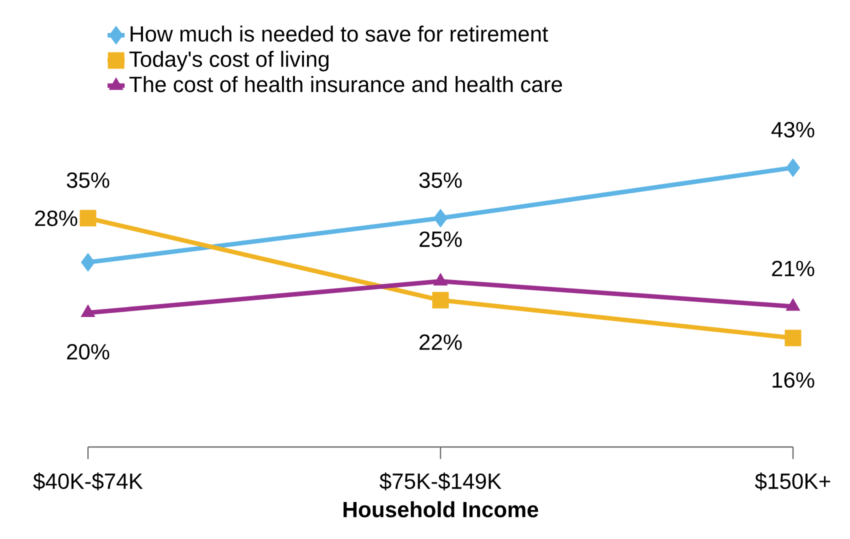 This screenshot has height=539, width=850. What do you see at coordinates (793, 268) in the screenshot?
I see `data-label: 21%` at bounding box center [793, 268].